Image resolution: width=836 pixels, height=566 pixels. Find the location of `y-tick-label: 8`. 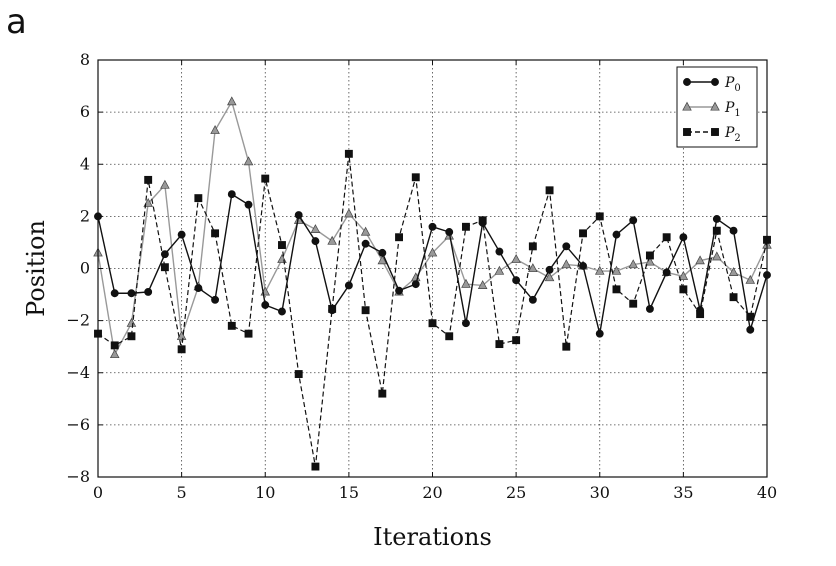

y-tick-label: 8 is located at coordinates (85, 59).